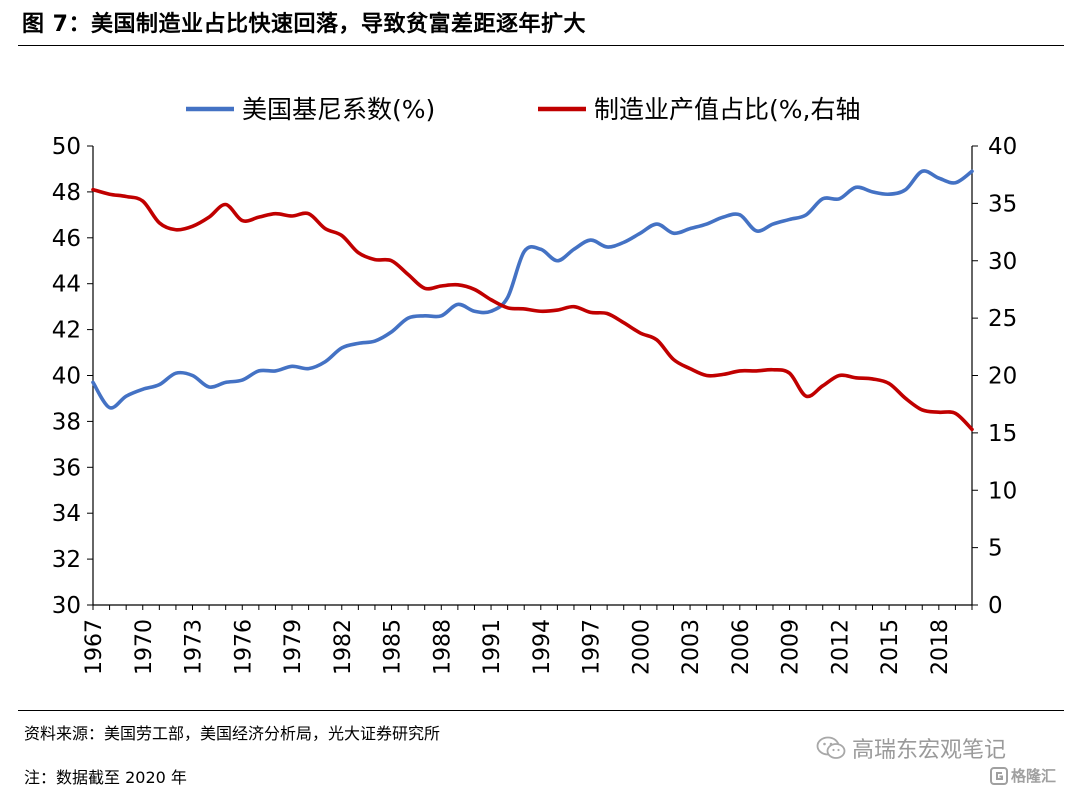  What do you see at coordinates (542, 647) in the screenshot?
I see `x-tick-label: 1994` at bounding box center [542, 647].